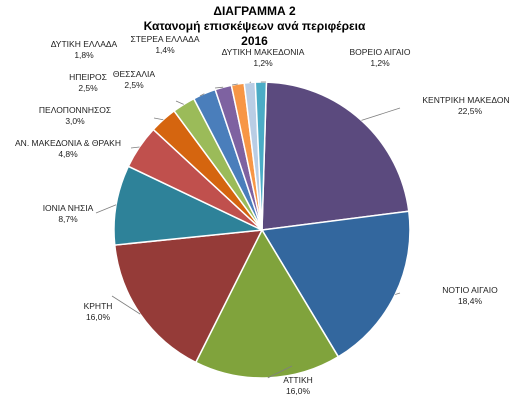 The width and height of the screenshot is (509, 402). What do you see at coordinates (298, 385) in the screenshot?
I see `slice-label-3: ΑΤΤΙΚΗ 16,0%` at bounding box center [298, 385].